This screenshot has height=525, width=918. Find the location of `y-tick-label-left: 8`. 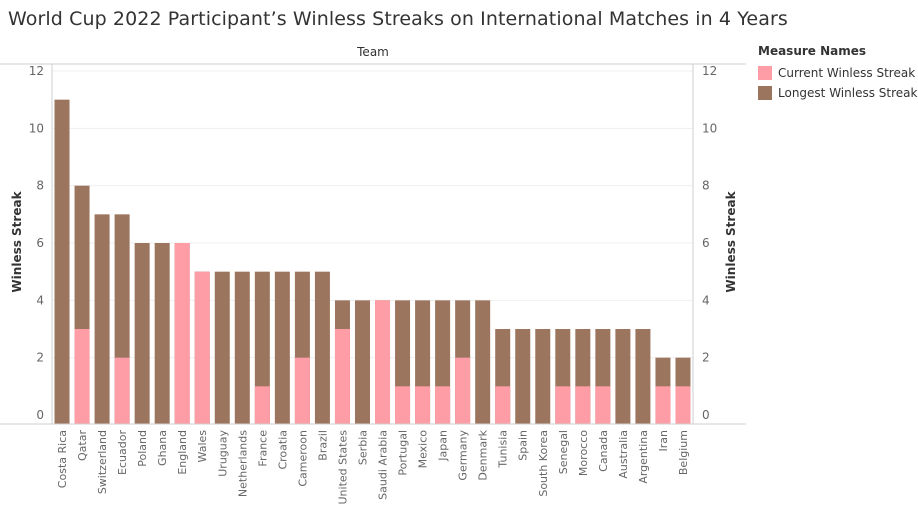

y-tick-label-left: 8 is located at coordinates (40, 186).